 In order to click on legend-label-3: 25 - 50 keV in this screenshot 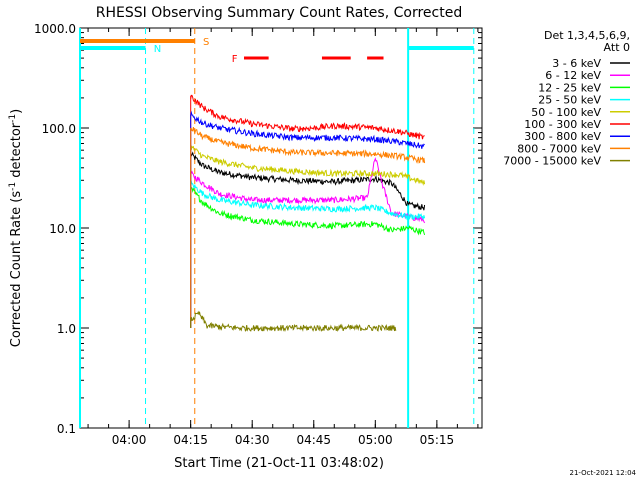, I will do `click(569, 100)`.